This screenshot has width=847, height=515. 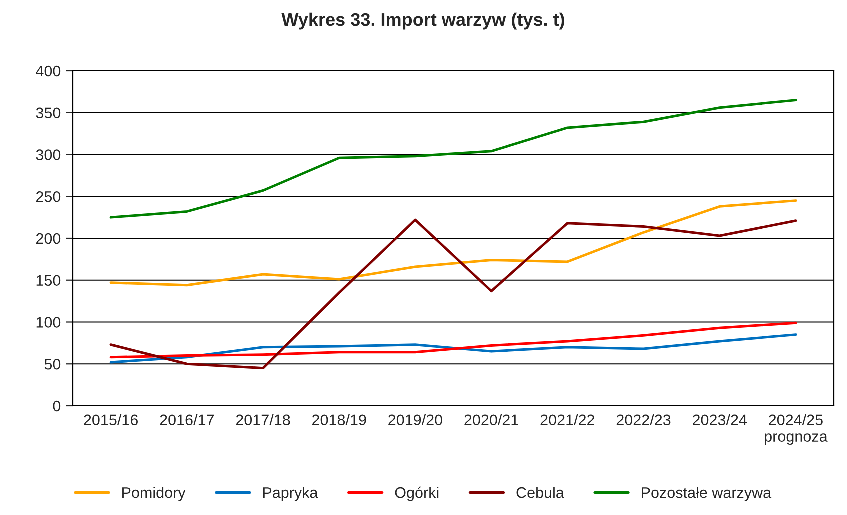 What do you see at coordinates (567, 420) in the screenshot?
I see `x-tick-label: 2021/22` at bounding box center [567, 420].